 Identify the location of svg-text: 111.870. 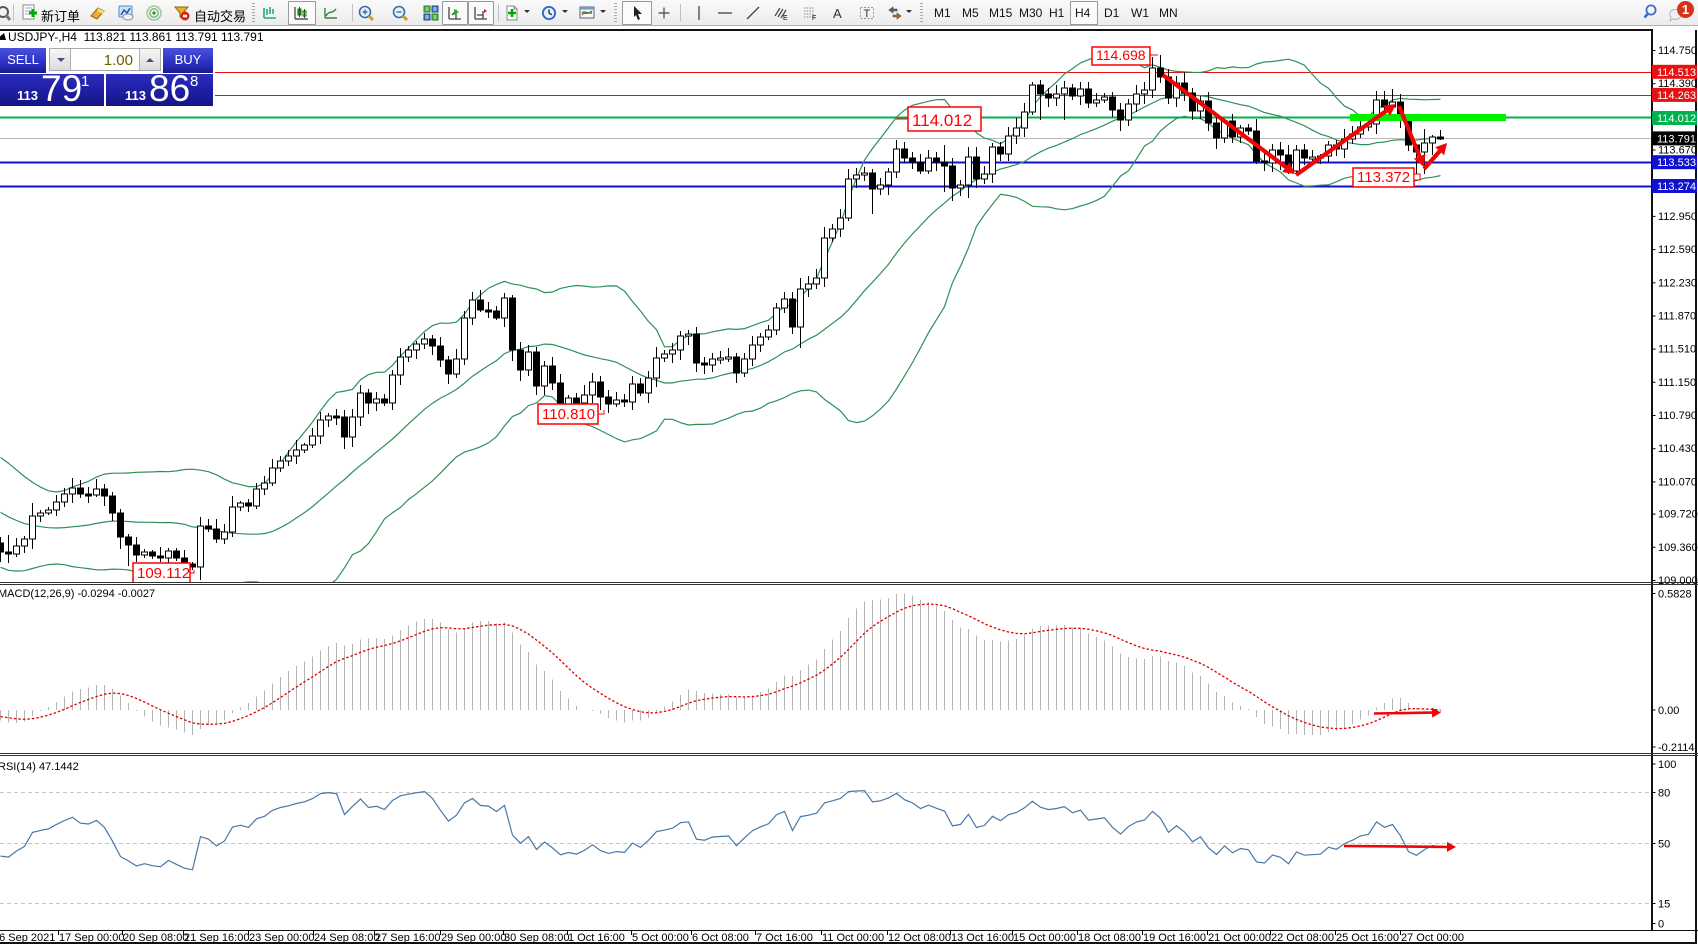
(1677, 317).